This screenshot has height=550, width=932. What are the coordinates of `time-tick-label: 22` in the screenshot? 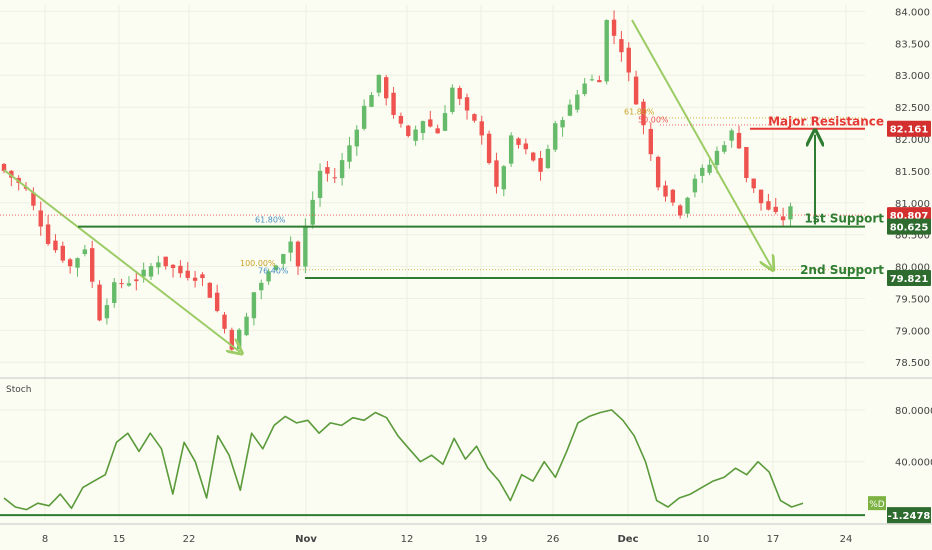 It's located at (189, 539).